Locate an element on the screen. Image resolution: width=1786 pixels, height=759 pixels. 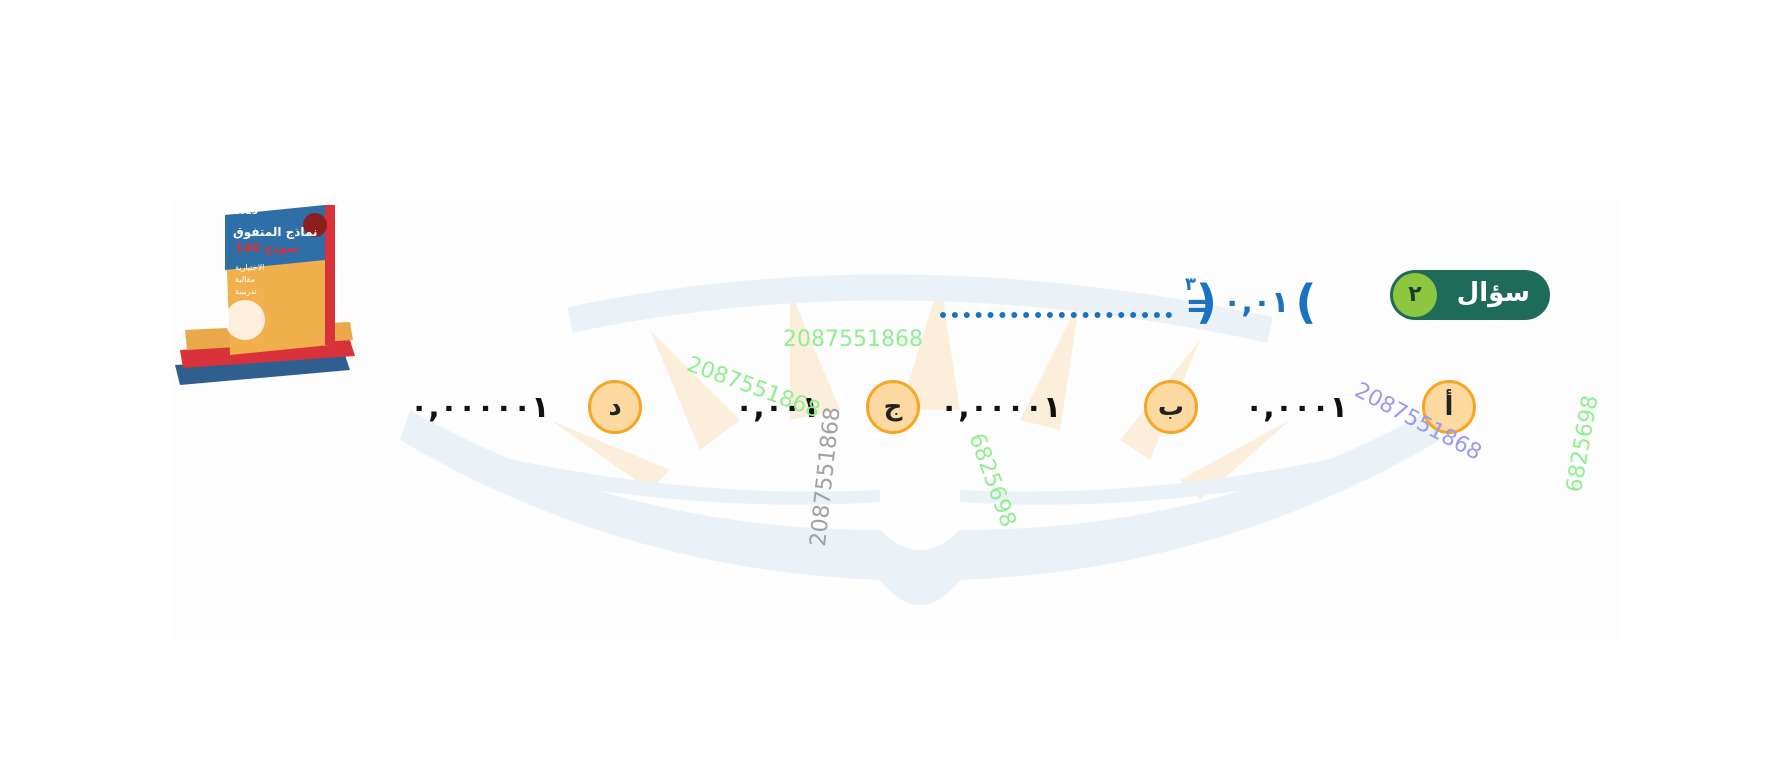
book-title: نماذج المتفوق is located at coordinates (275, 232).